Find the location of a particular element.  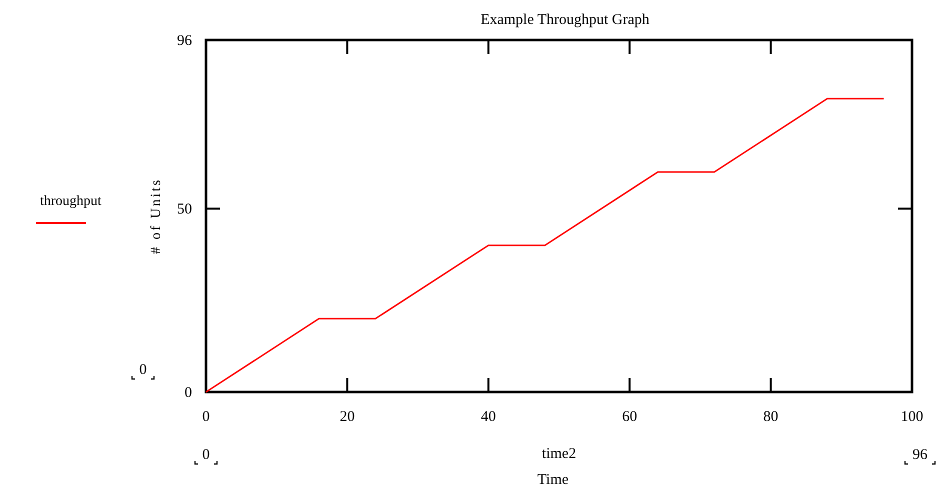

x-axis-title: Time is located at coordinates (553, 480).